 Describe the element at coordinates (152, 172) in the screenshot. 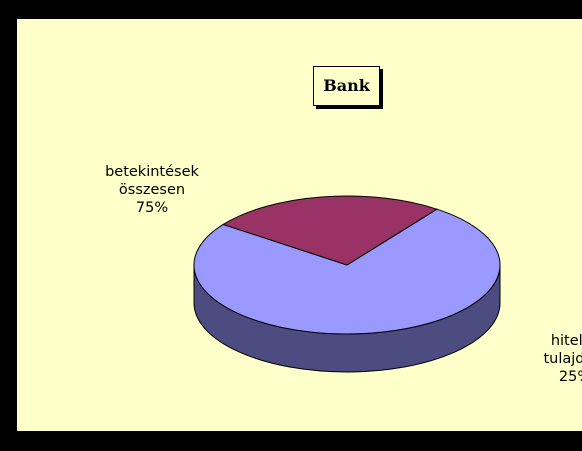

I see `slice-label-line: betekintések` at that location.